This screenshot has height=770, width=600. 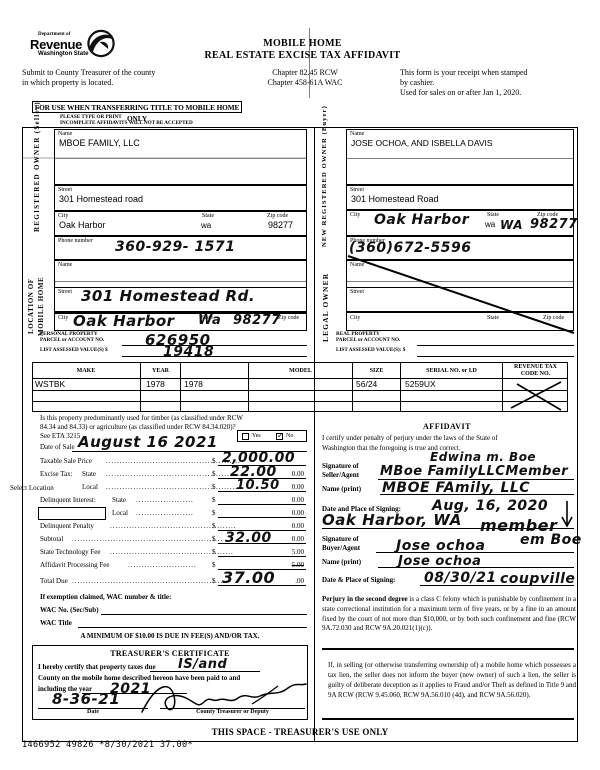 What do you see at coordinates (460, 157) in the screenshot?
I see `buyer-name-box: Name JOSE OCHOA, AND ISBELLA DAVIS` at bounding box center [460, 157].